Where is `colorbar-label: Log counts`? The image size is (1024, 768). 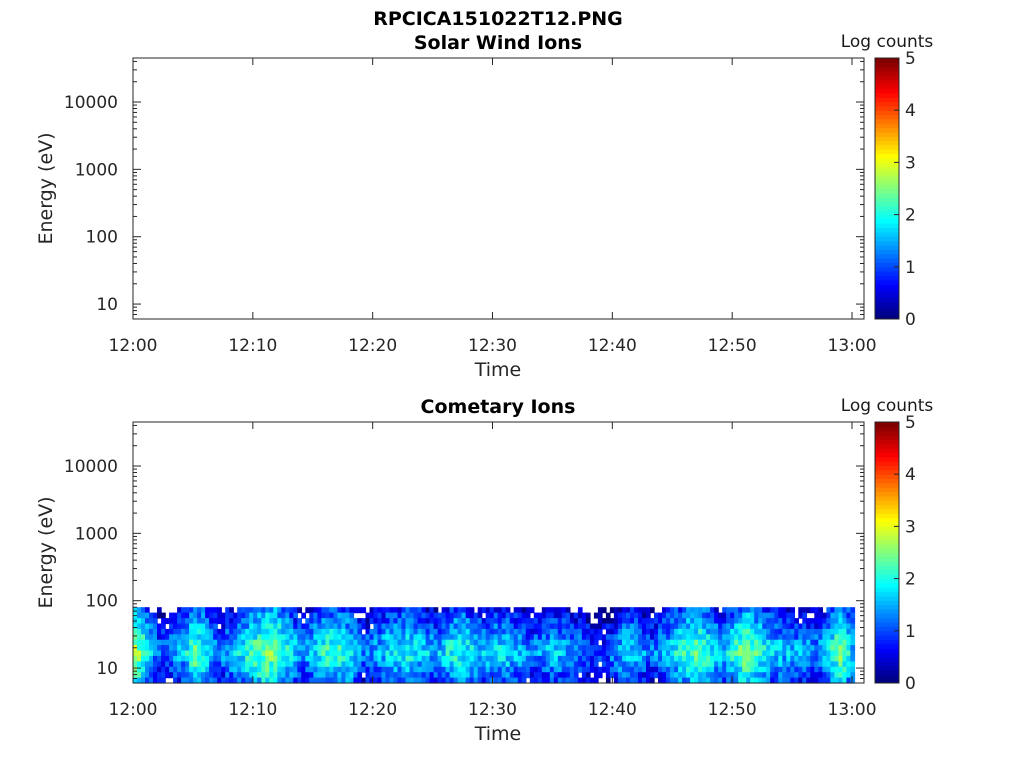 colorbar-label: Log counts is located at coordinates (887, 42).